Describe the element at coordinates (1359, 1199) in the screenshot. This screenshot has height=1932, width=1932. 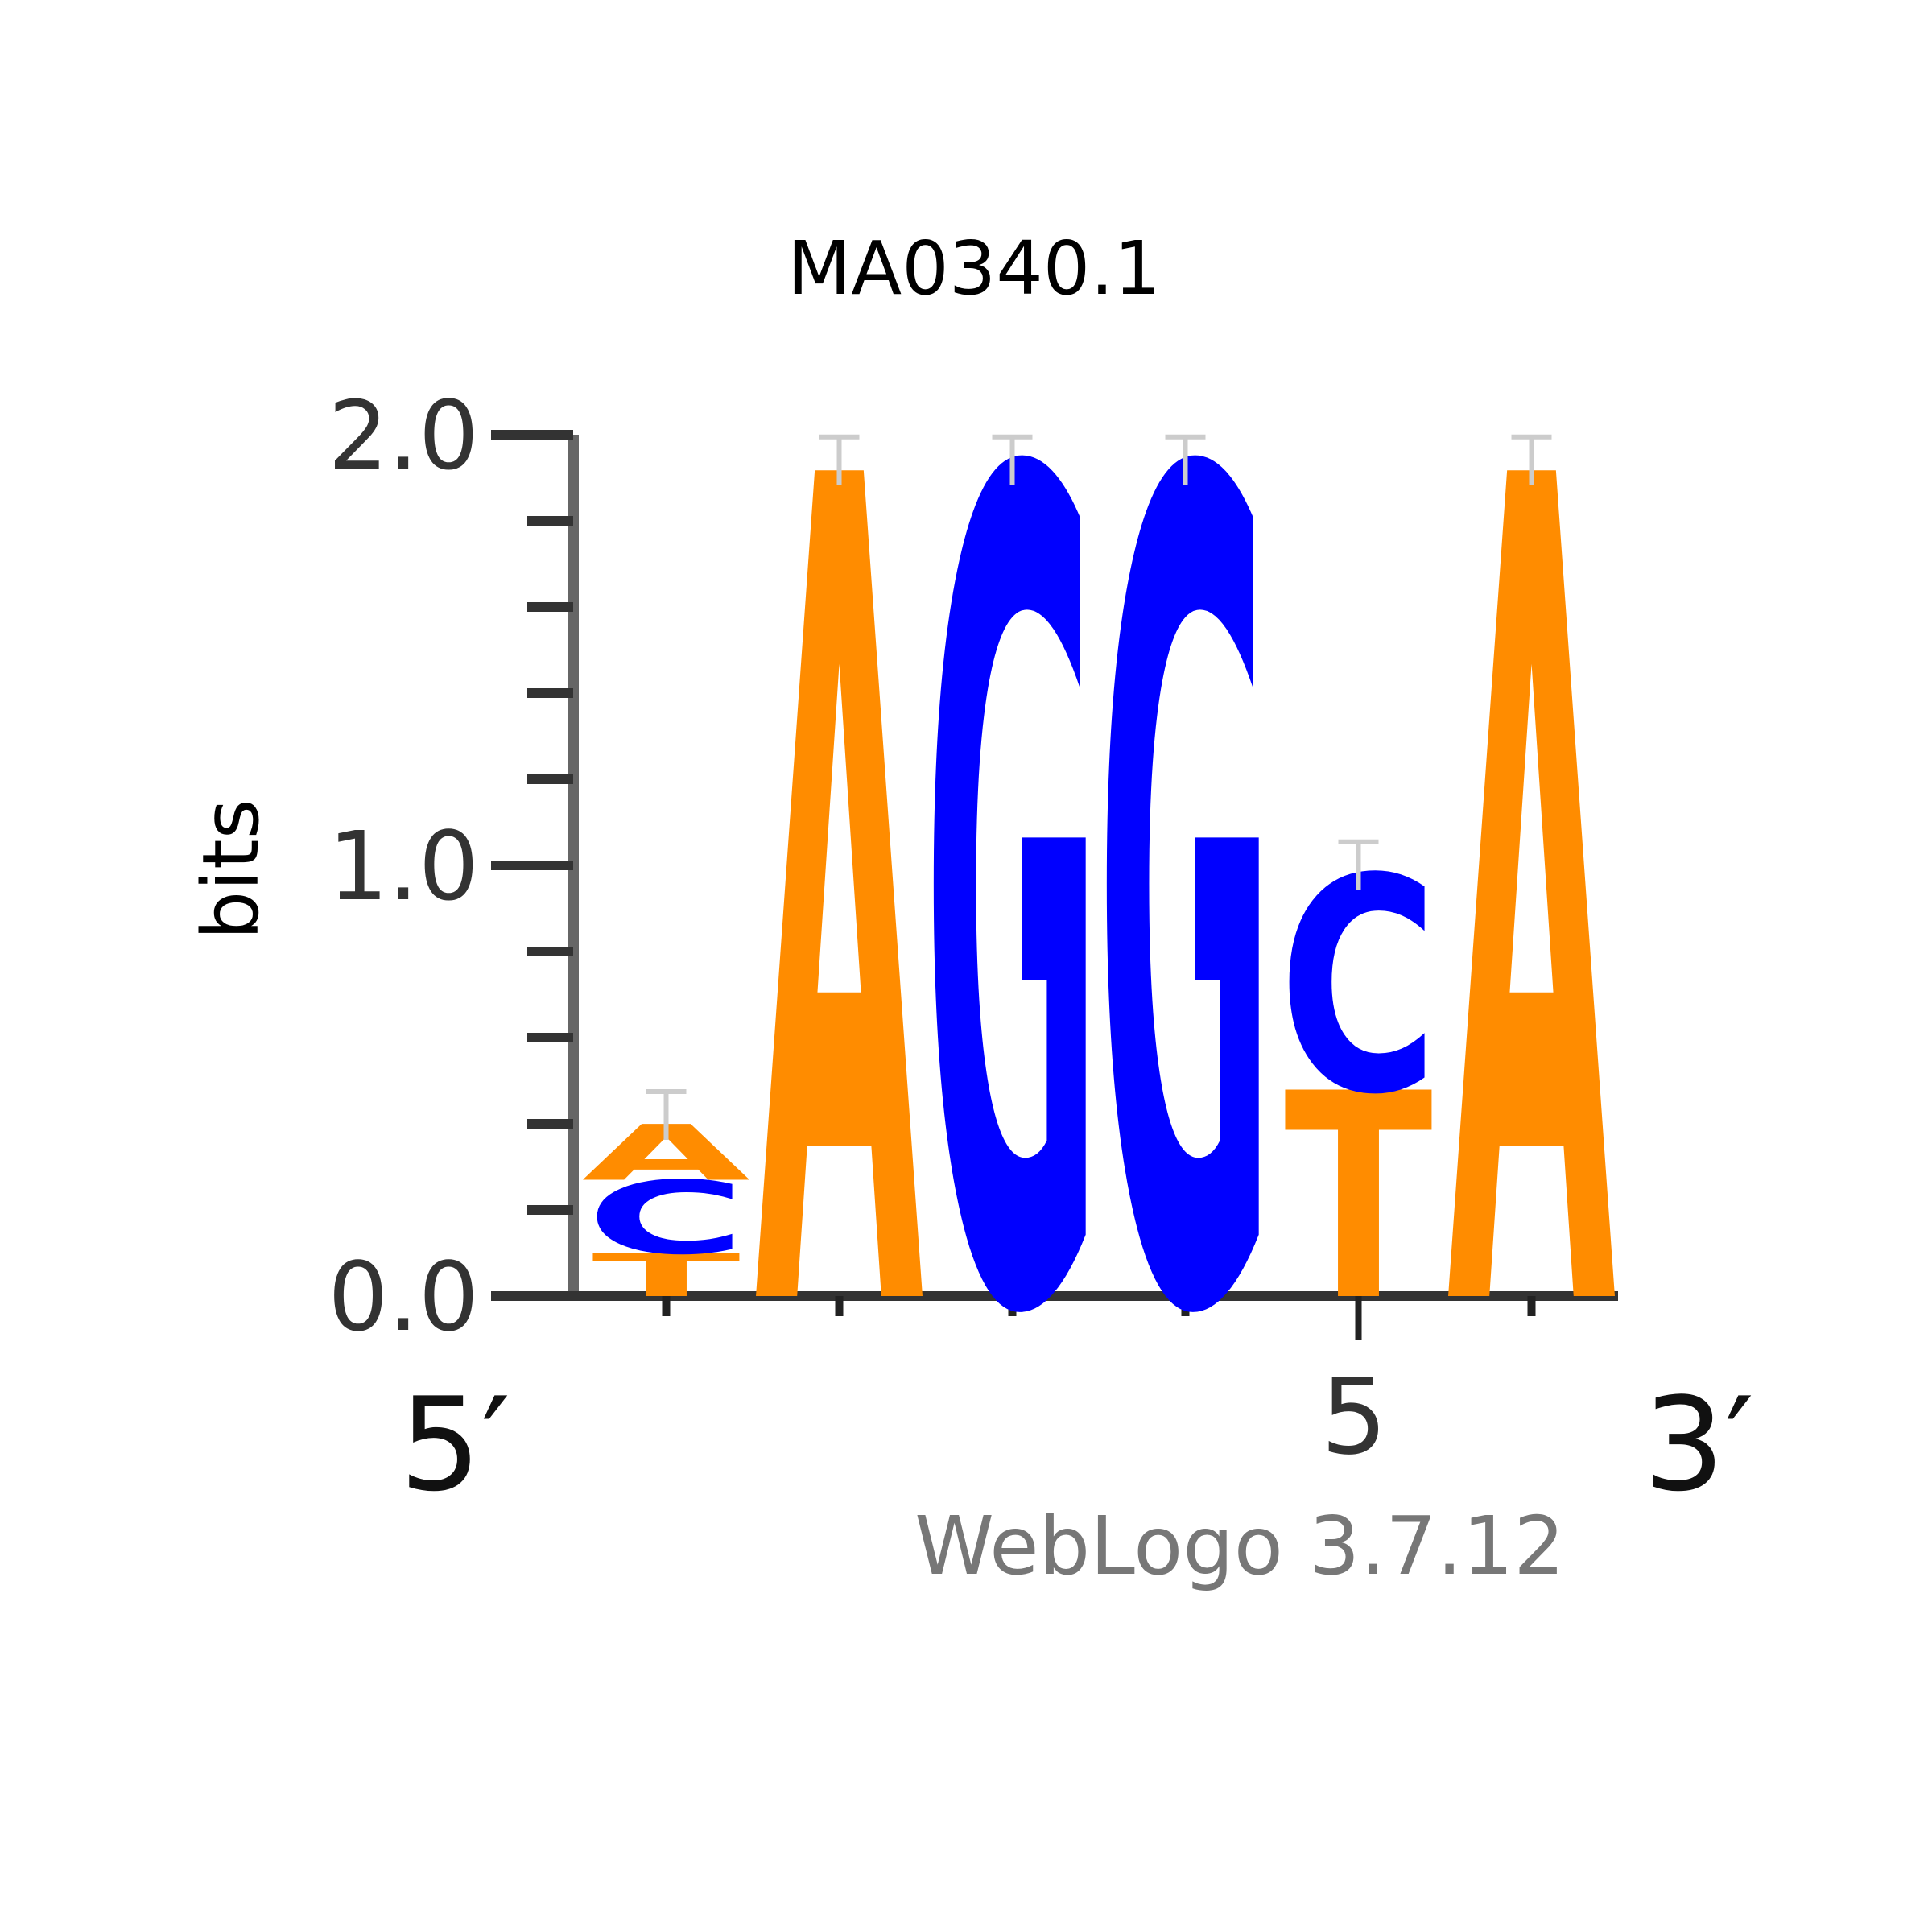
I see `letter-T-pos-5: T` at that location.